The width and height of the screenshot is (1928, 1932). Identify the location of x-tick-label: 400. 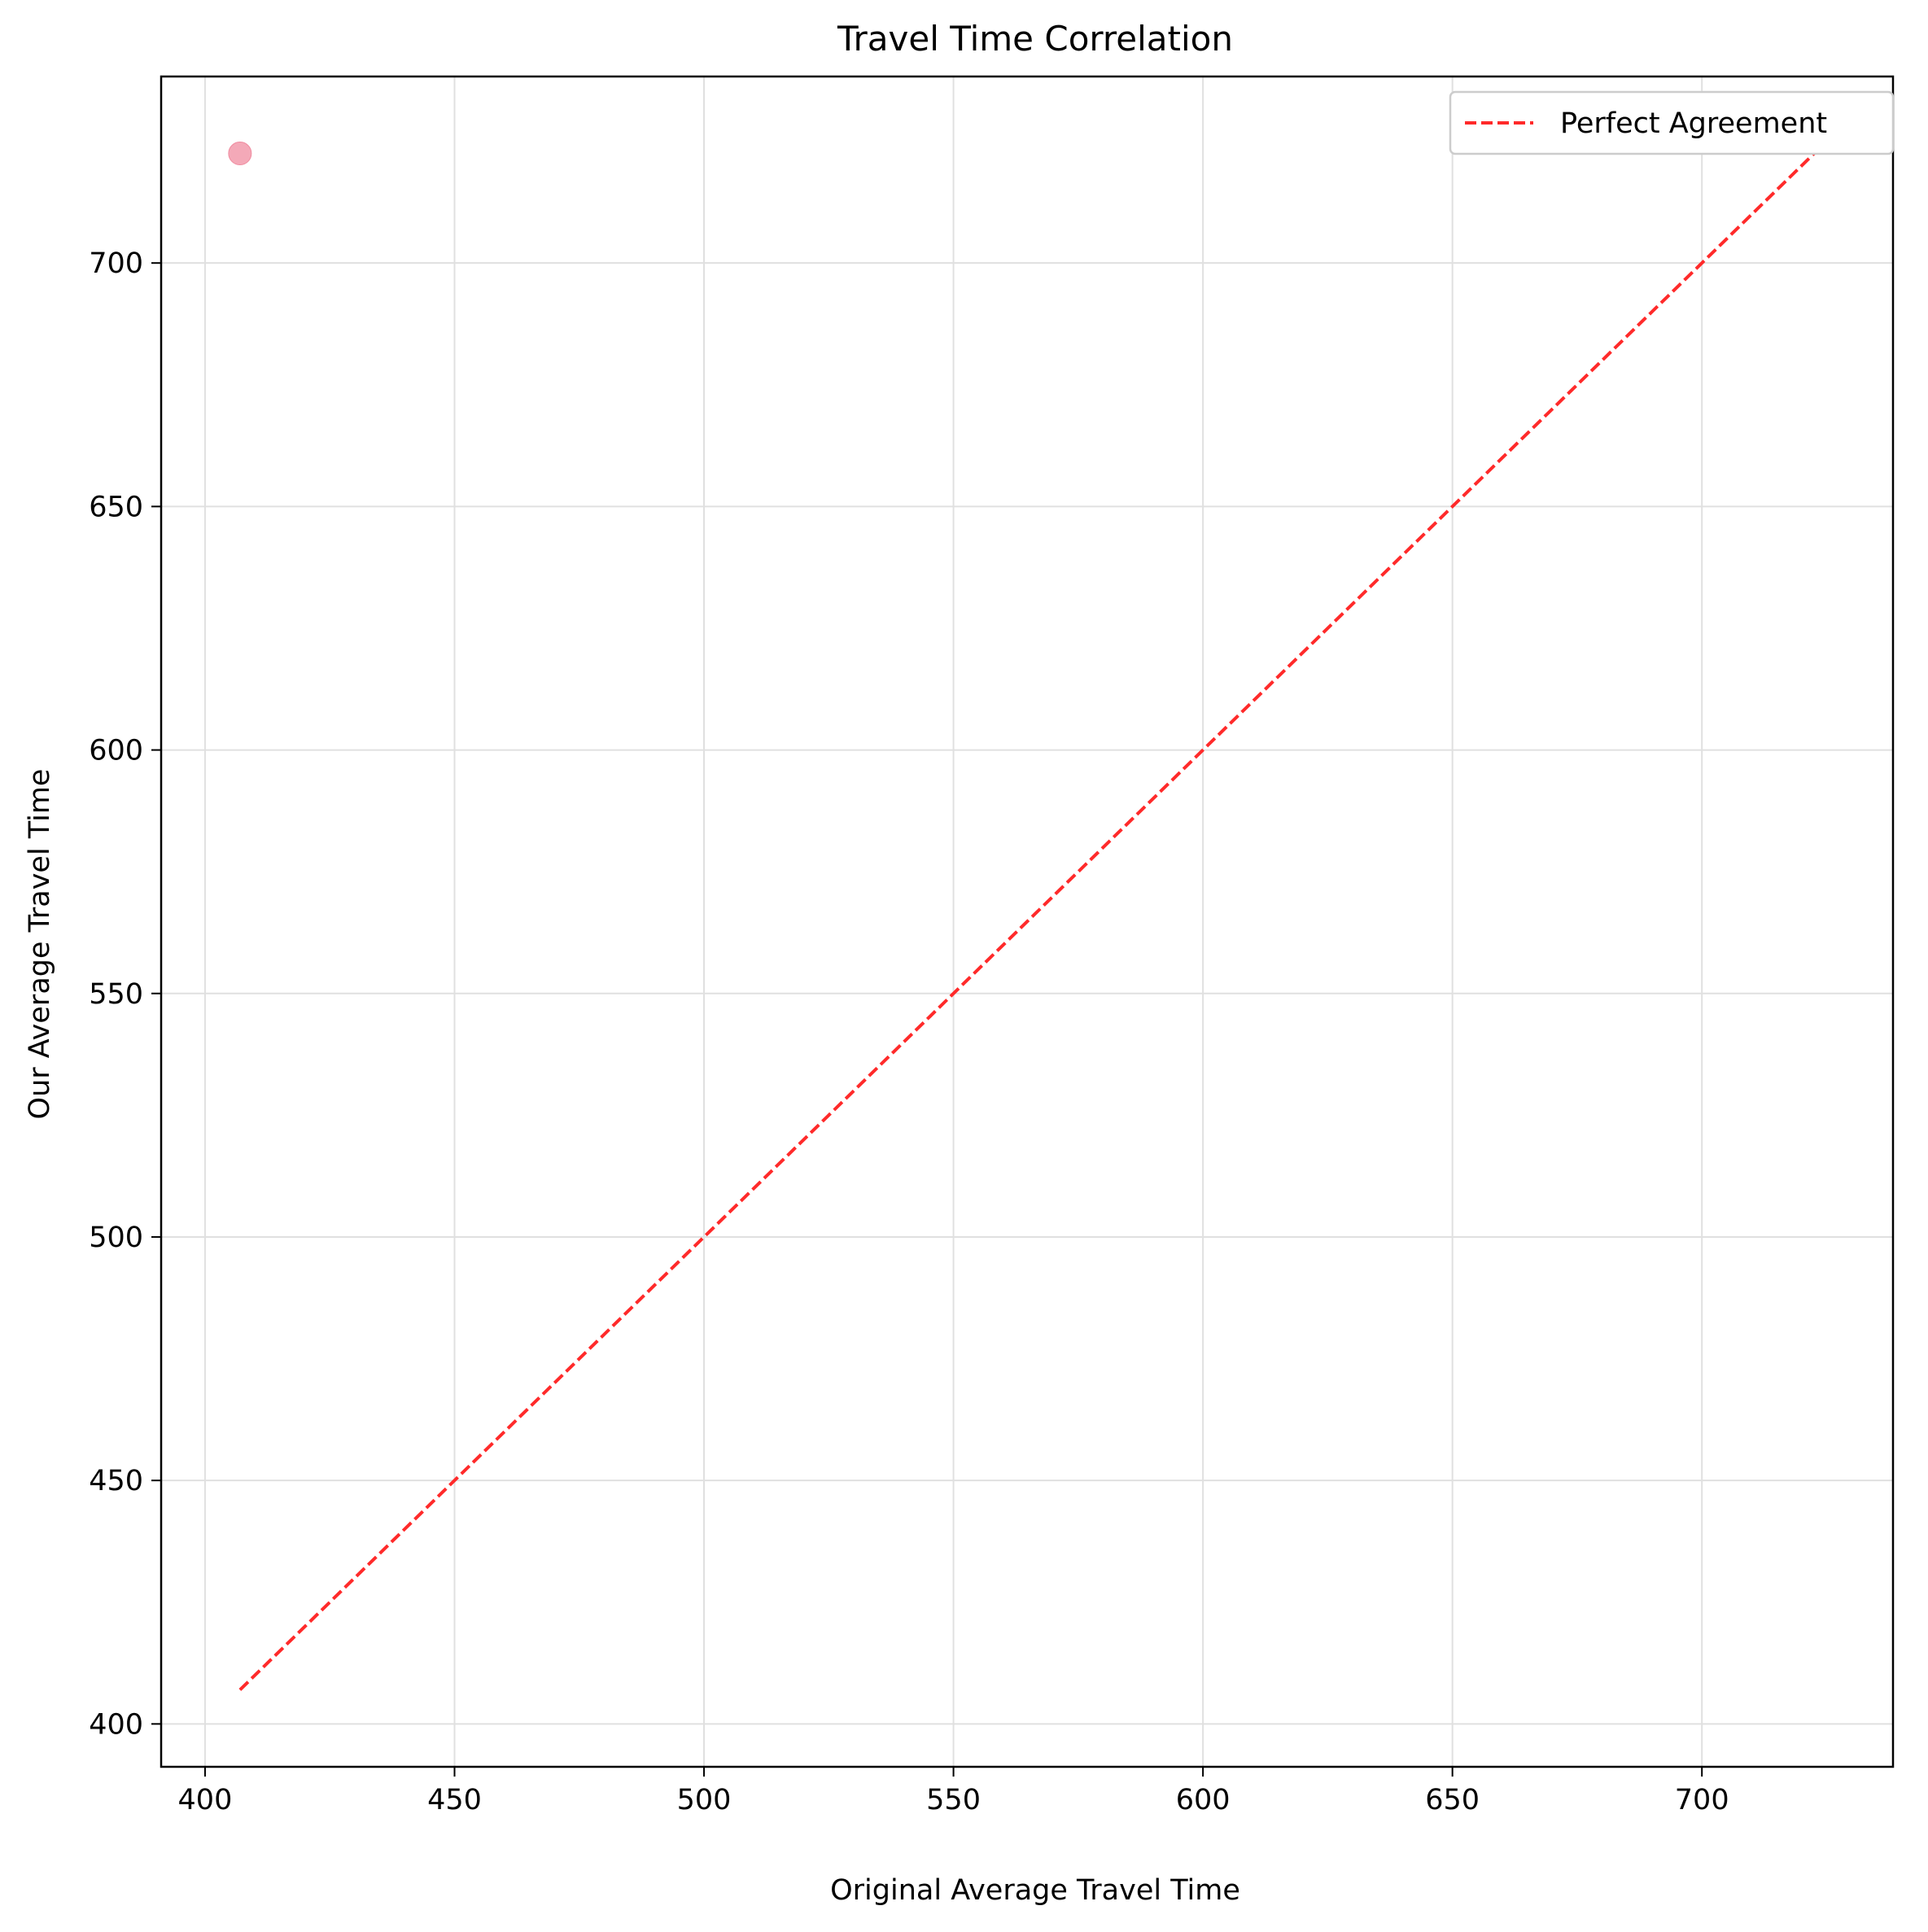
(205, 1800).